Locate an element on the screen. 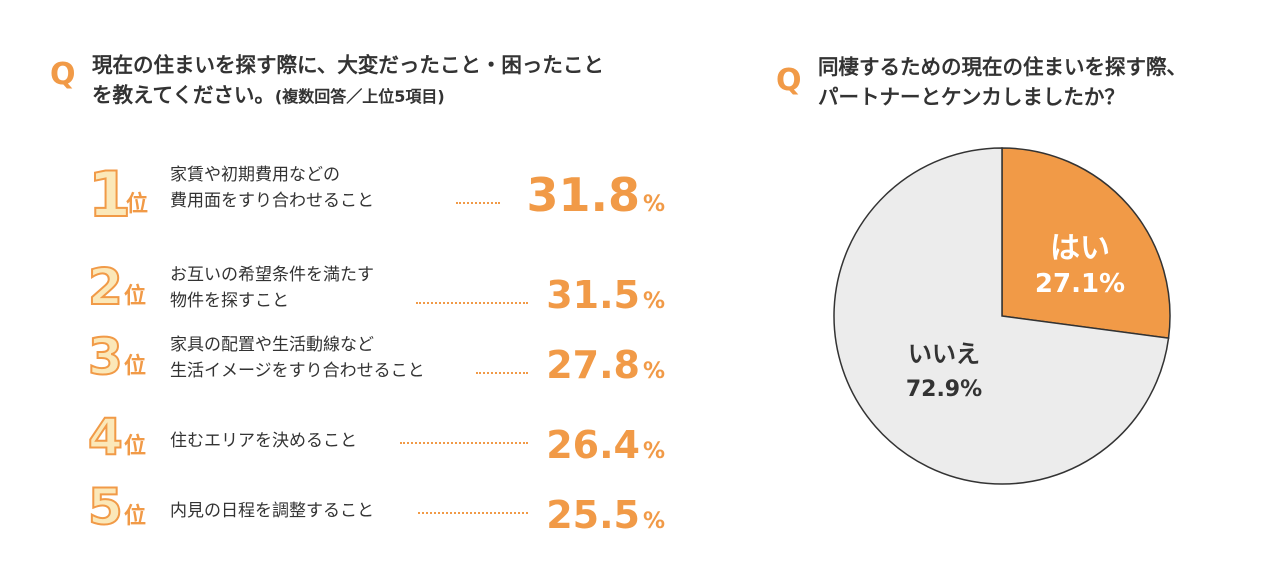  rank-percentage: 27.8% is located at coordinates (605, 365).